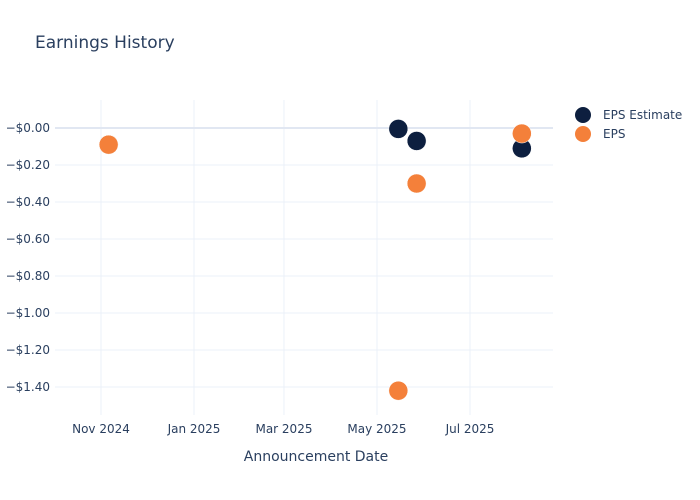 The image size is (700, 500). What do you see at coordinates (28, 239) in the screenshot?
I see `y-tick-label: −$0.60` at bounding box center [28, 239].